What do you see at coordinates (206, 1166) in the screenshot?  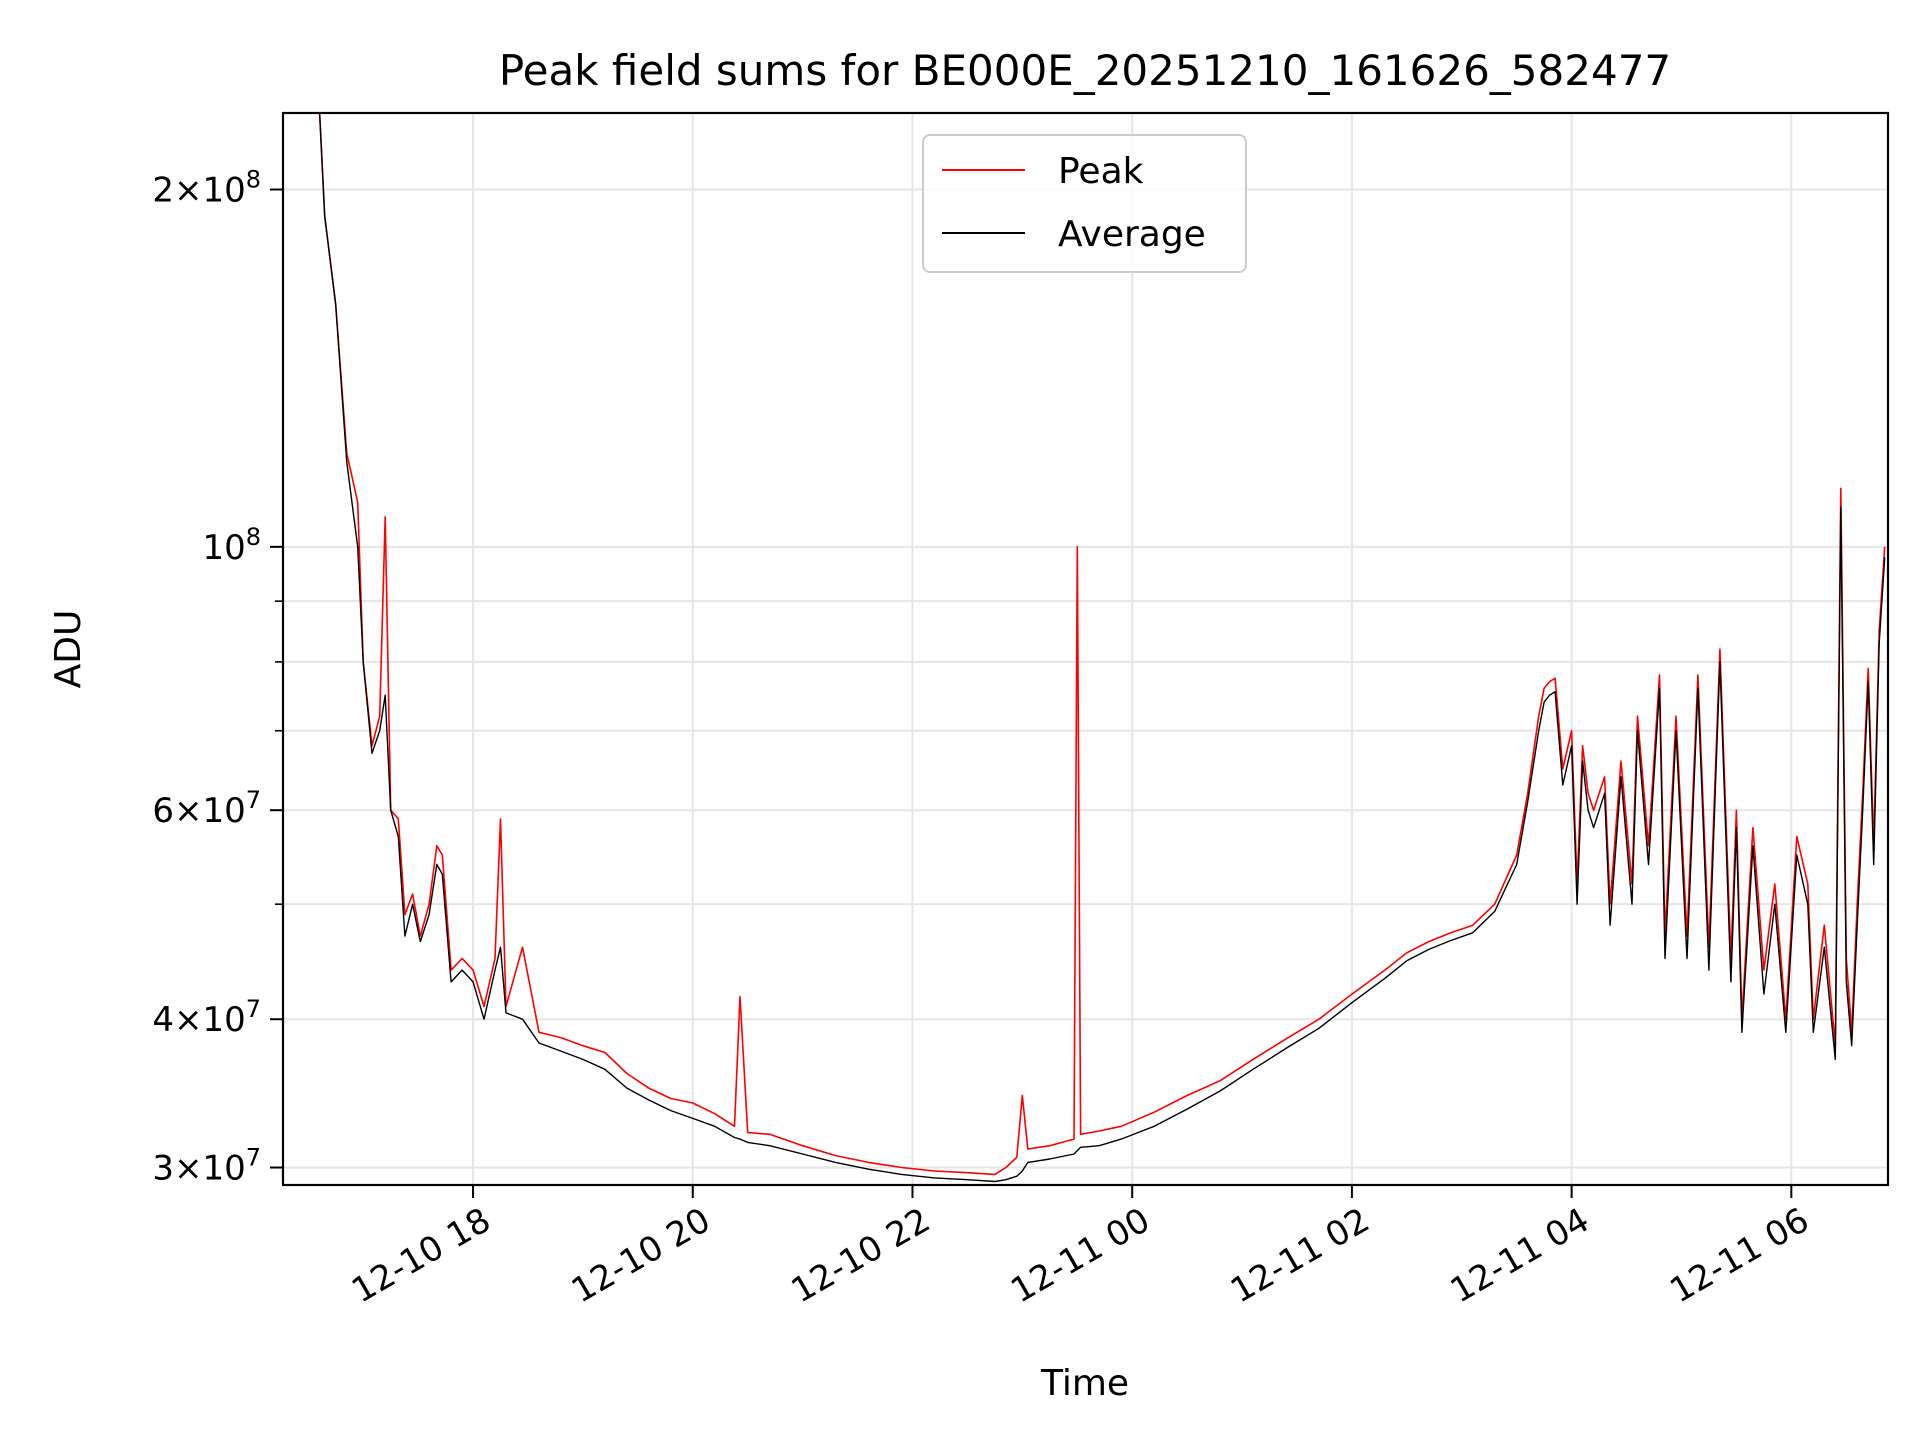 I see `y-tick-label: 3×107` at bounding box center [206, 1166].